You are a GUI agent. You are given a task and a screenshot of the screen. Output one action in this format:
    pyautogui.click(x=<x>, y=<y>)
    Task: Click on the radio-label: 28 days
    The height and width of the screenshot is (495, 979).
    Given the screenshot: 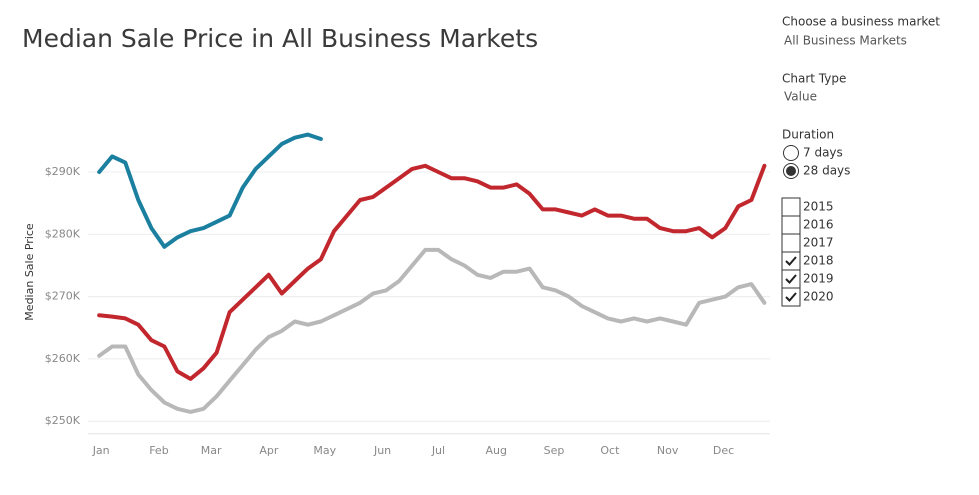 What is the action you would take?
    pyautogui.click(x=826, y=171)
    